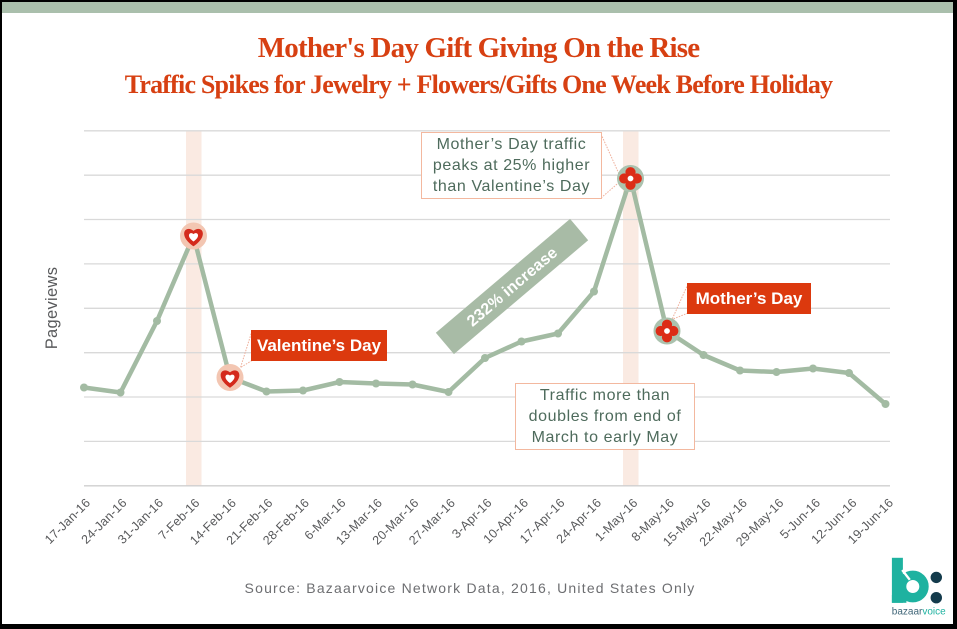 Image resolution: width=957 pixels, height=629 pixels. What do you see at coordinates (919, 612) in the screenshot?
I see `svg-text: bazaarvoice` at bounding box center [919, 612].